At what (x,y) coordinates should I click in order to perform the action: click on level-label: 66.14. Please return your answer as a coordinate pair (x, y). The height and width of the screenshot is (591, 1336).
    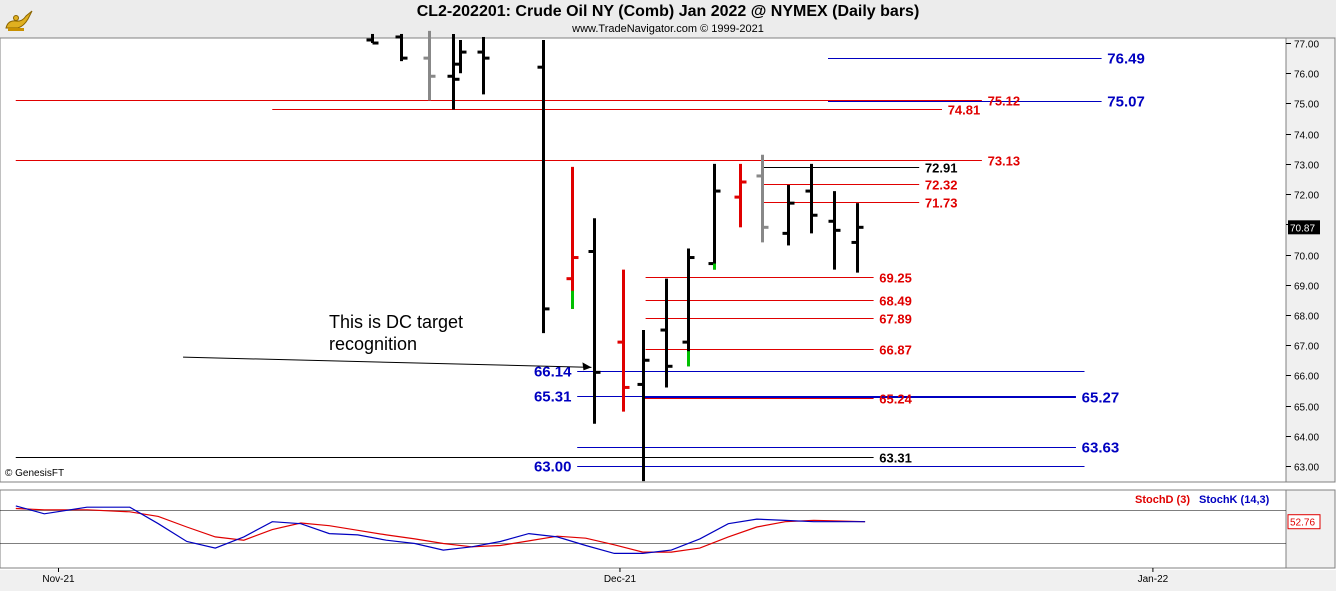
    Looking at the image, I should click on (553, 372).